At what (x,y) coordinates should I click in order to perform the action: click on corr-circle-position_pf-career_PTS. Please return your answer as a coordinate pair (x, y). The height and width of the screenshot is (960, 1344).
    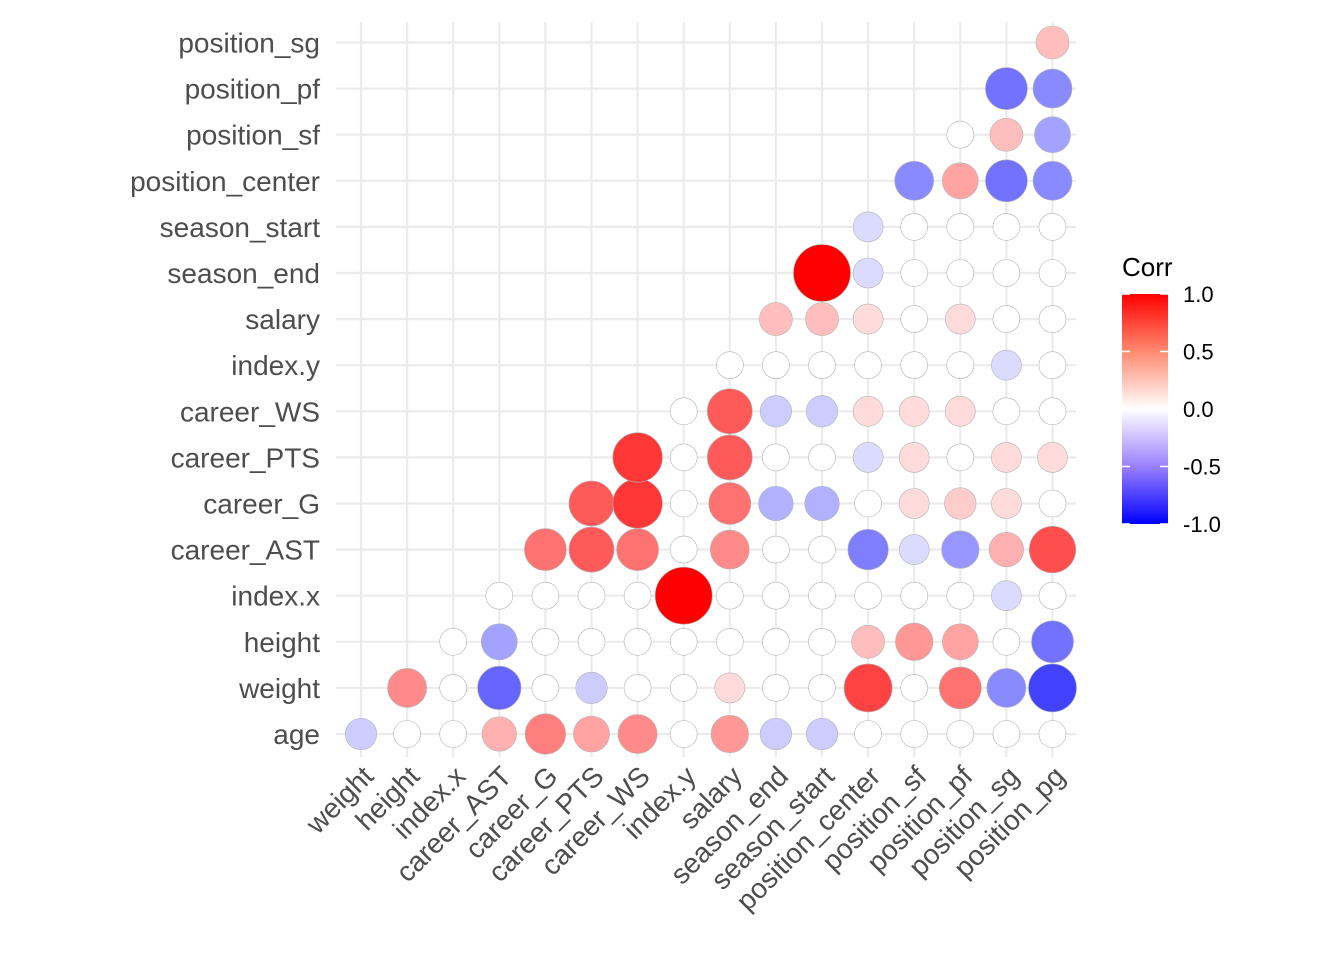
    Looking at the image, I should click on (960, 457).